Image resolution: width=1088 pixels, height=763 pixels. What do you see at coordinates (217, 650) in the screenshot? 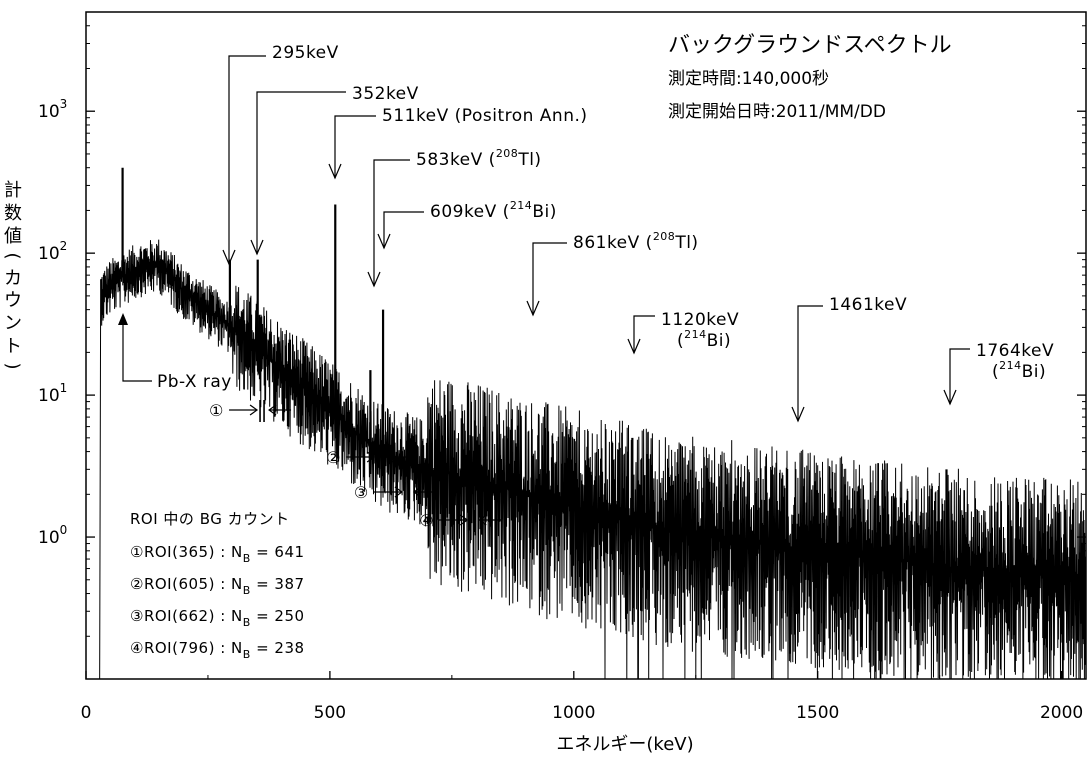
I see `roi-table-row: ④ROI(796) : NB = 238` at bounding box center [217, 650].